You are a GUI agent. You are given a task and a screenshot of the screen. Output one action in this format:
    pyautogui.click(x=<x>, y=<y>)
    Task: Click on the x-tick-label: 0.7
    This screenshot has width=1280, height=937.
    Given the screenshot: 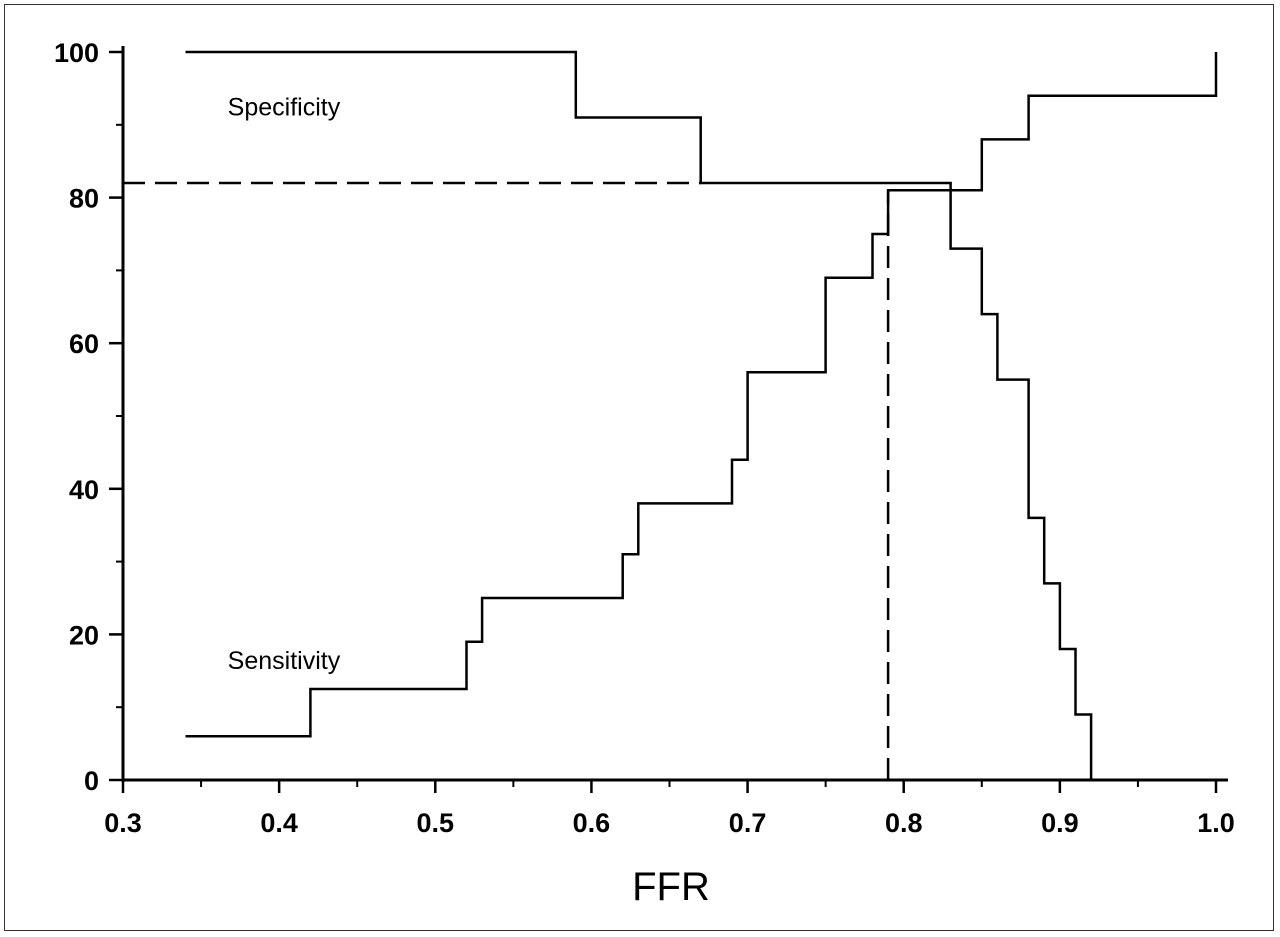 What is the action you would take?
    pyautogui.click(x=748, y=823)
    